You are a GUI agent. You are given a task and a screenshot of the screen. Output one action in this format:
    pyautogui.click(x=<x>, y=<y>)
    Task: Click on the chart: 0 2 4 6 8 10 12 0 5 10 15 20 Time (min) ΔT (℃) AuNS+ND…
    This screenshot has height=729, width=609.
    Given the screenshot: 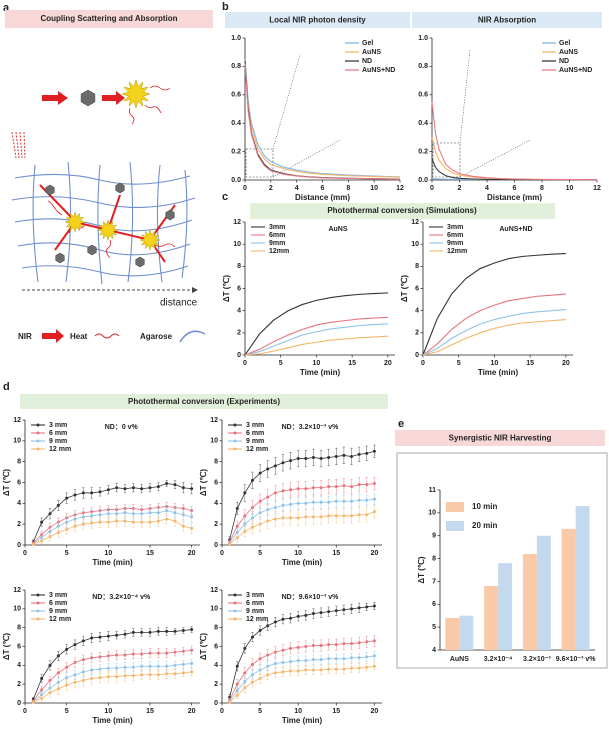 What is the action you would take?
    pyautogui.click(x=486, y=298)
    